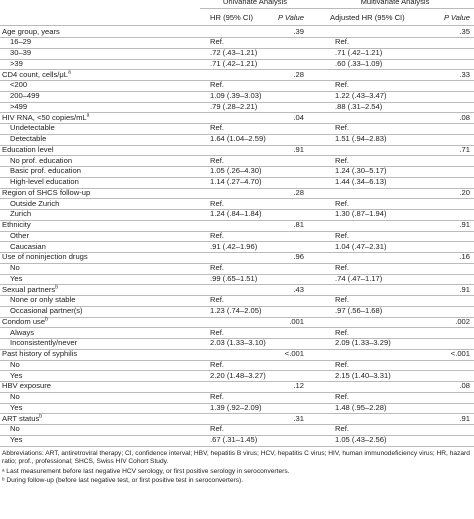 The image size is (474, 519). Describe the element at coordinates (298, 224) in the screenshot. I see `p-cell: .81` at that location.